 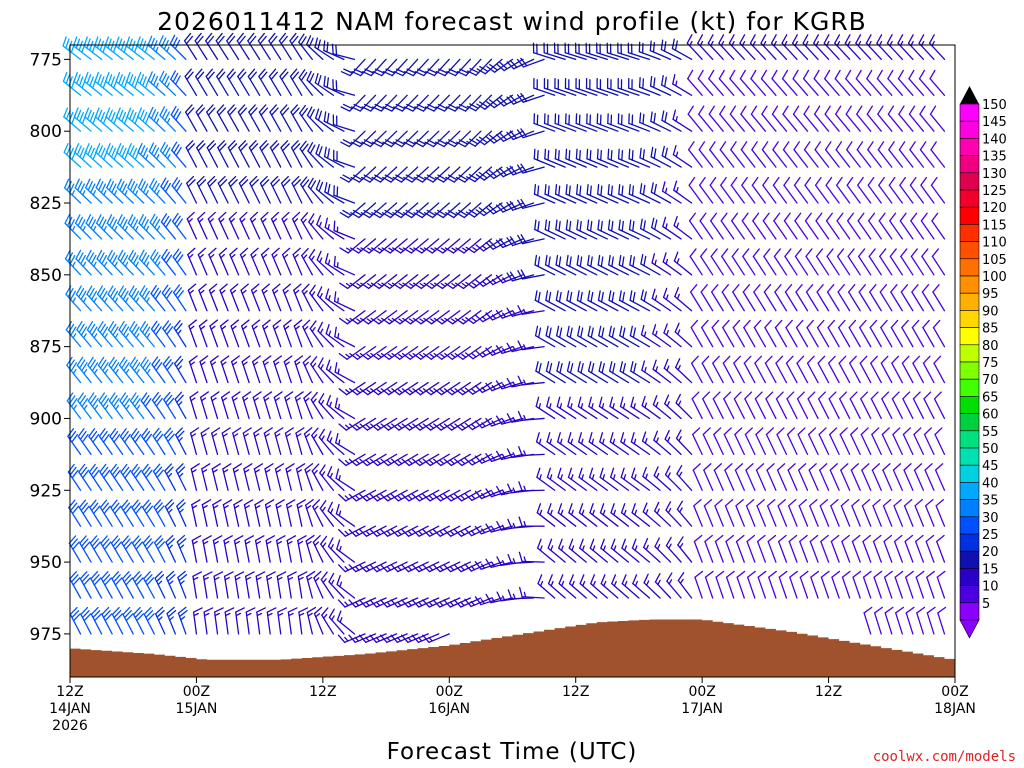 What do you see at coordinates (969, 456) in the screenshot?
I see `colorbar-swatch` at bounding box center [969, 456].